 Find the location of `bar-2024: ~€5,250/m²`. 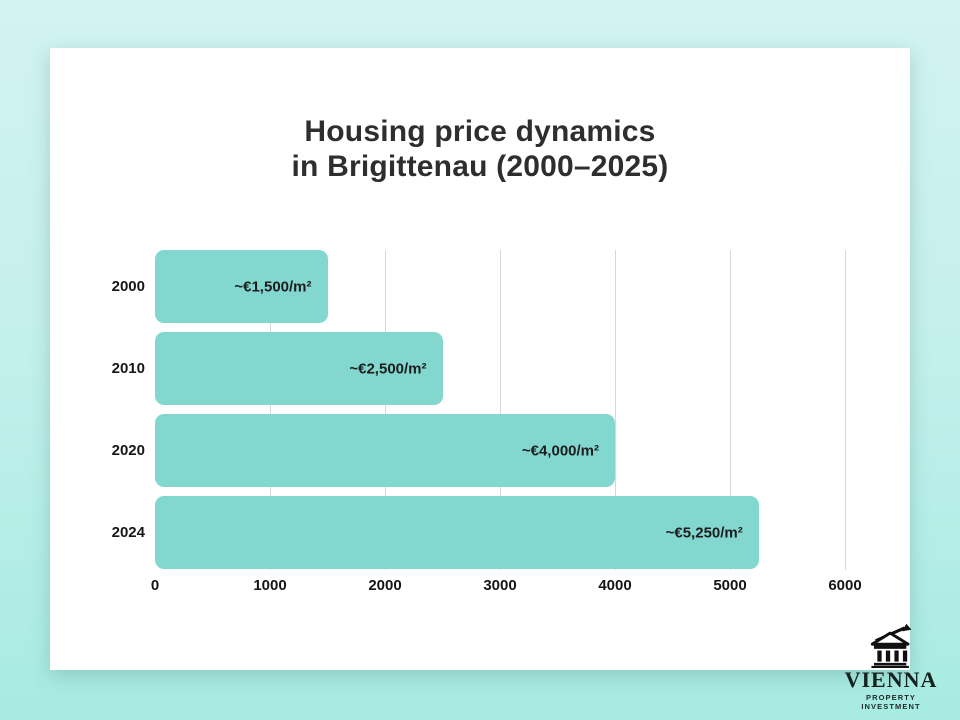

bar-2024: ~€5,250/m² is located at coordinates (457, 532).